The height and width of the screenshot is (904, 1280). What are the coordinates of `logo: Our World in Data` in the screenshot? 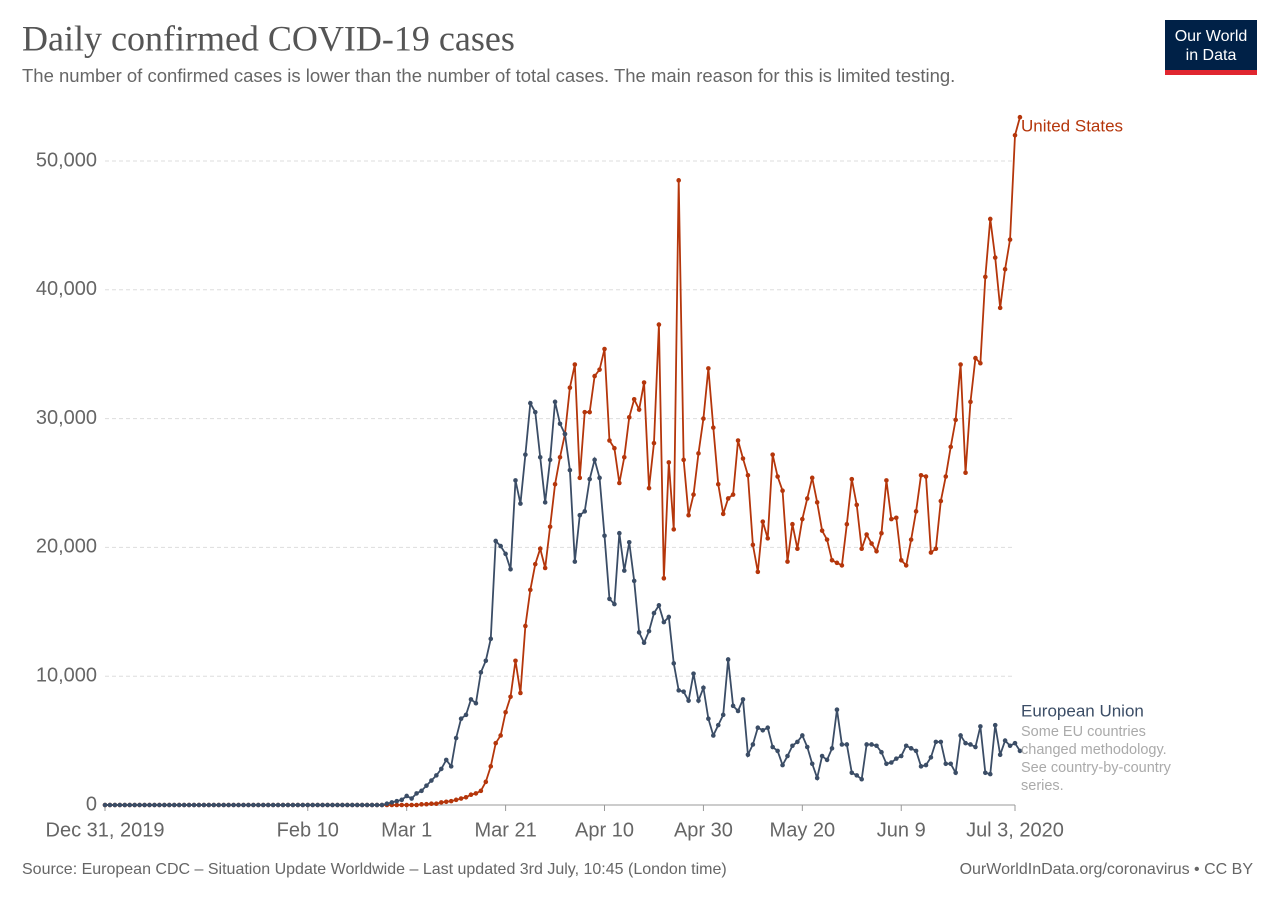 It's located at (1211, 47).